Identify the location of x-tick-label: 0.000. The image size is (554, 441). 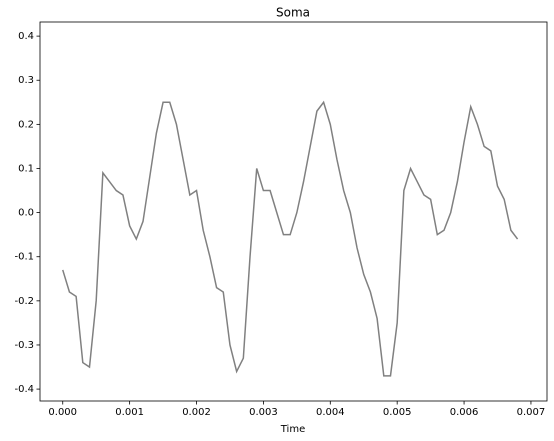
(62, 412).